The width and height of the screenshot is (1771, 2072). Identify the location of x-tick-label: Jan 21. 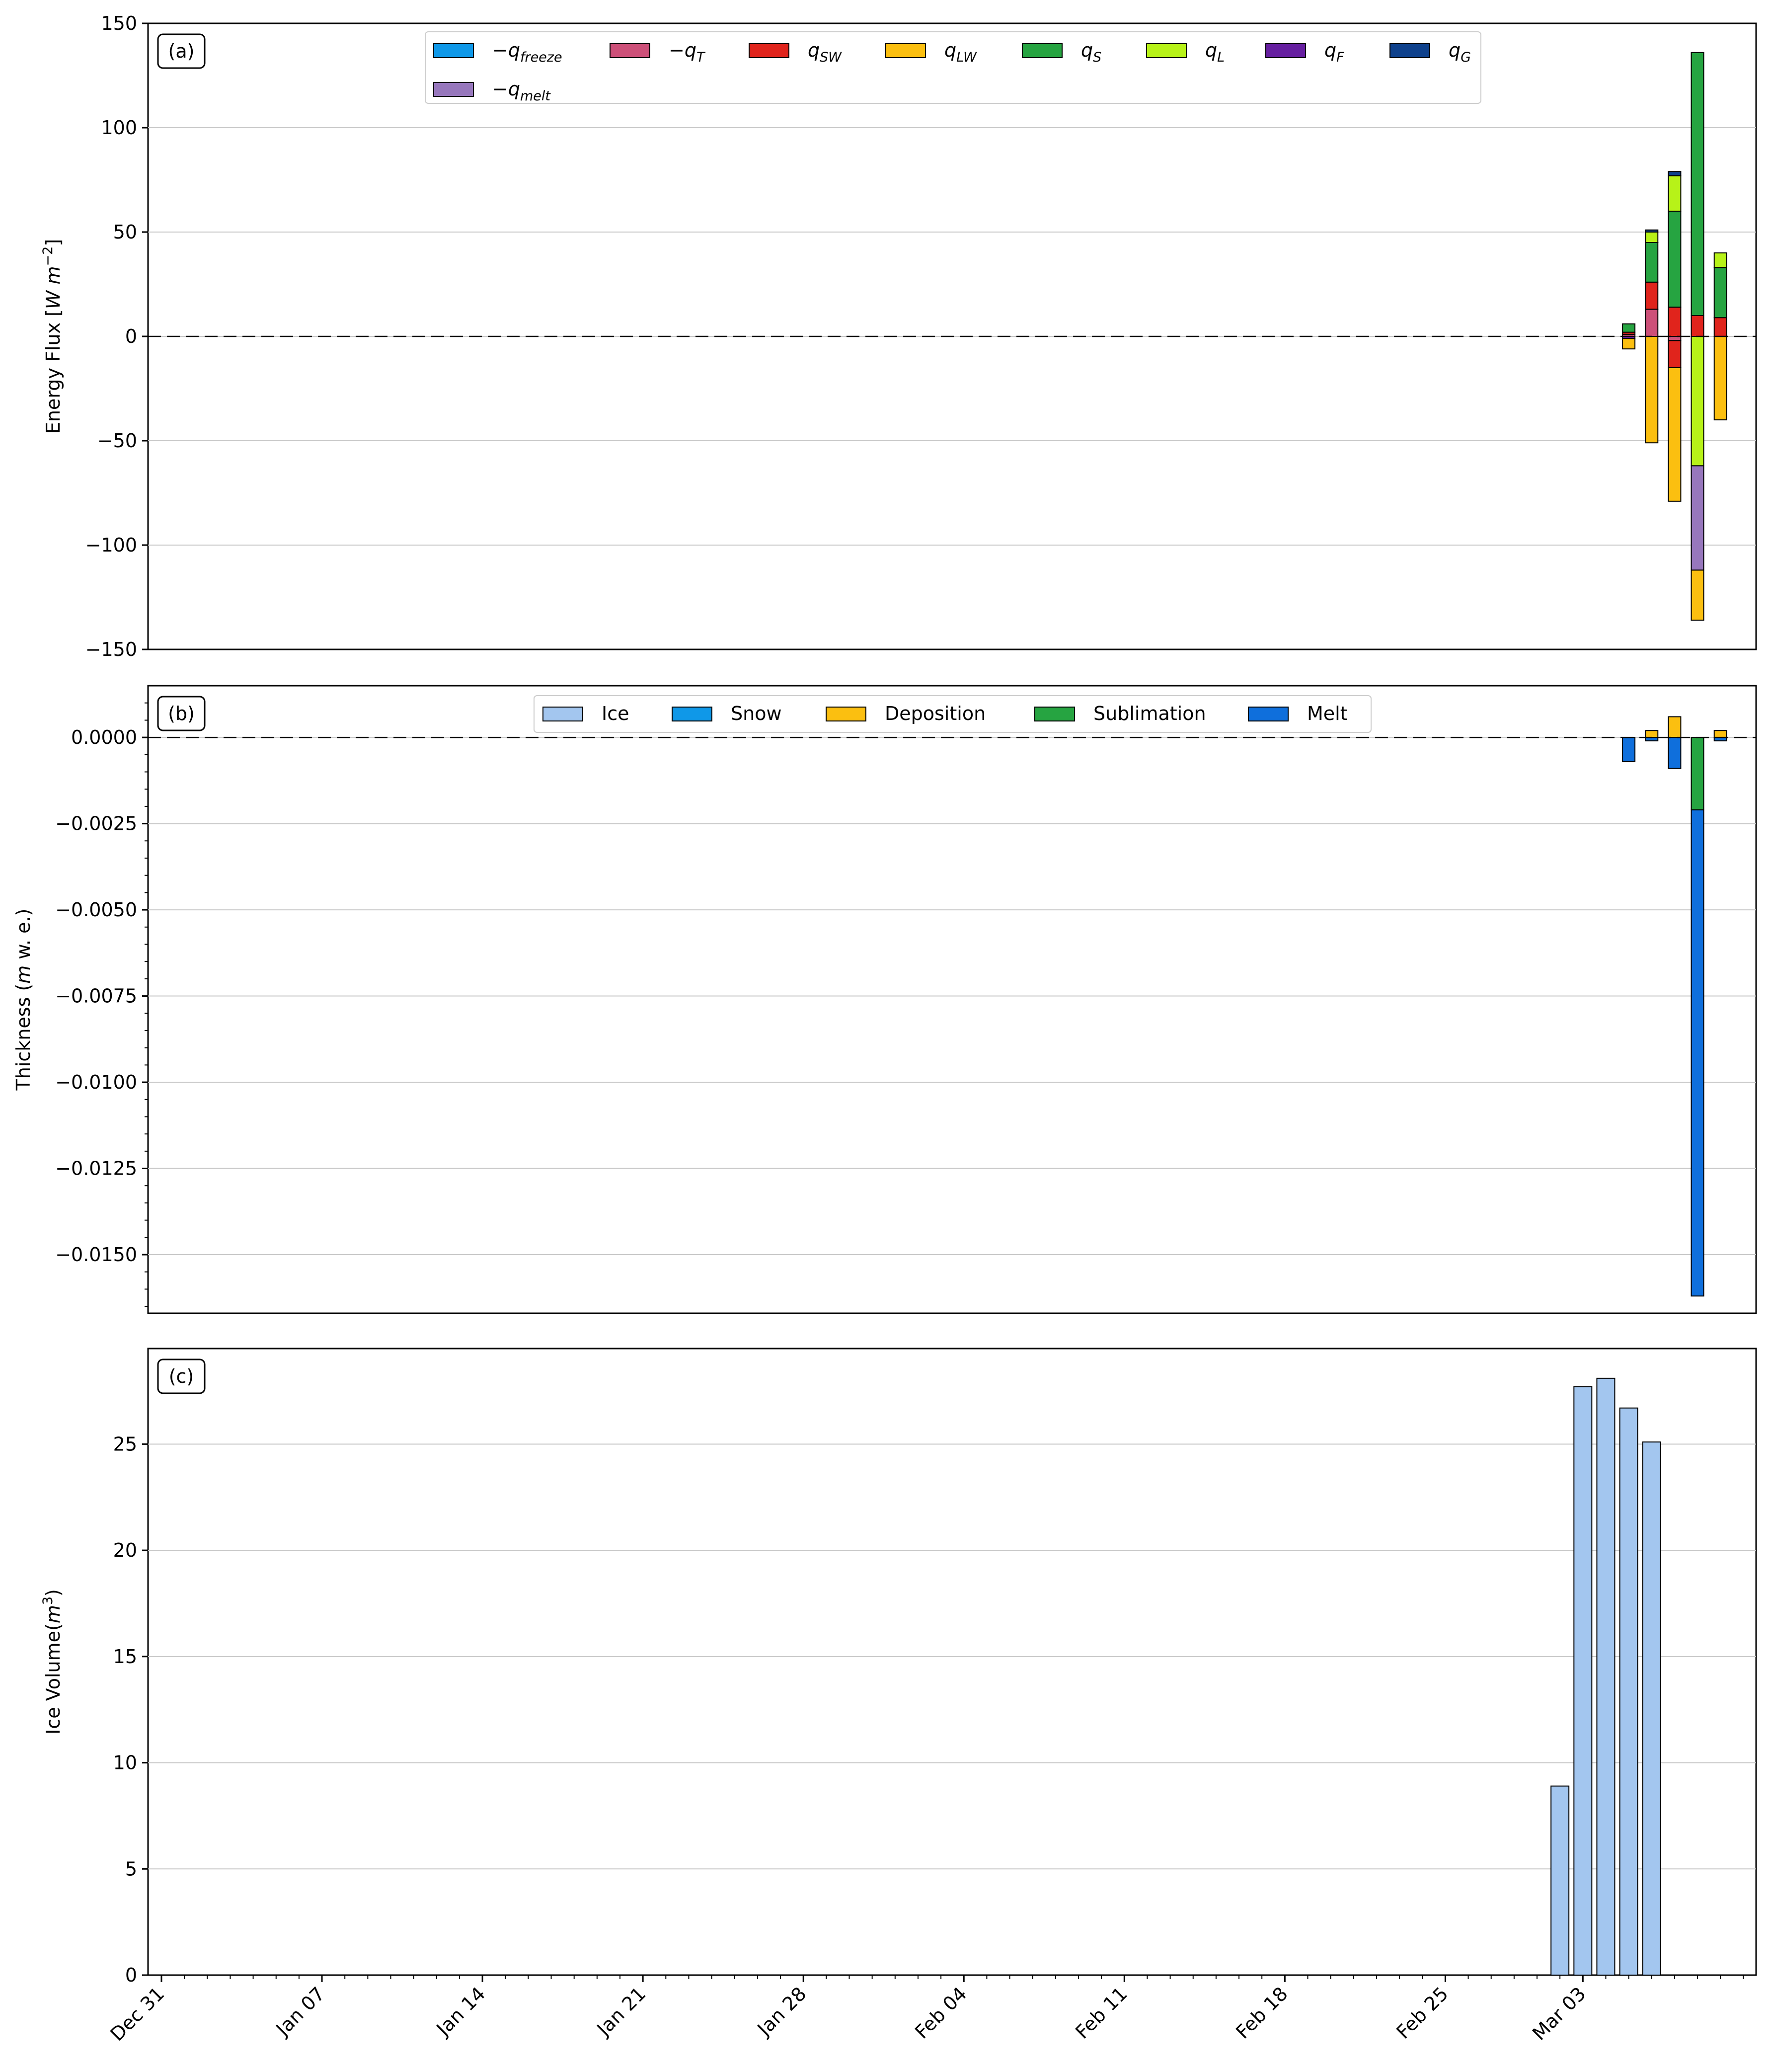
(621, 2012).